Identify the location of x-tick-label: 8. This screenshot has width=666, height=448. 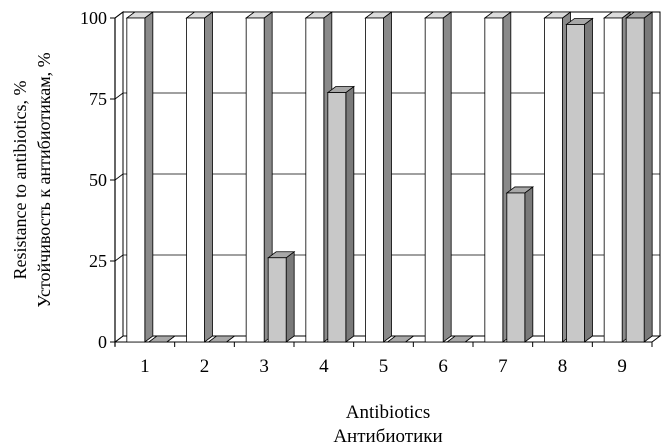
(563, 366).